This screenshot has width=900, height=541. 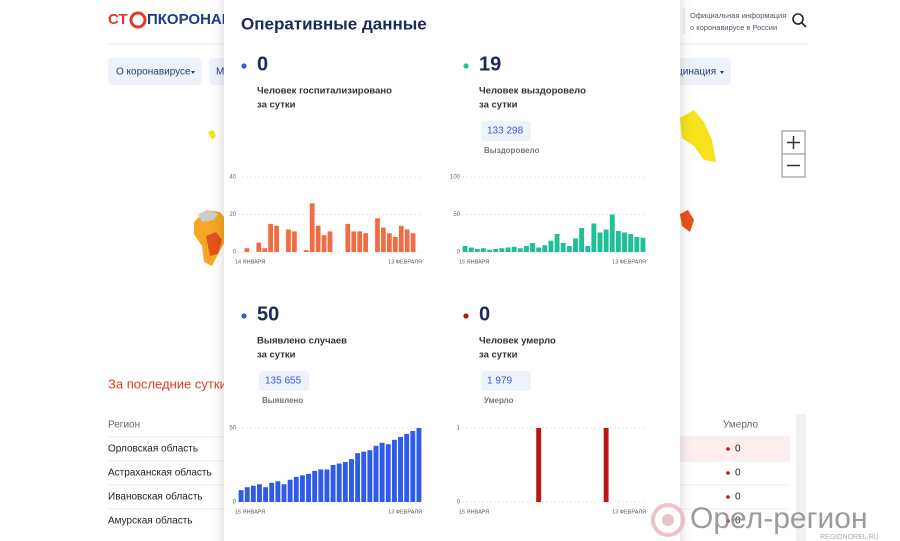 I want to click on region: Ивановская область, so click(x=155, y=497).